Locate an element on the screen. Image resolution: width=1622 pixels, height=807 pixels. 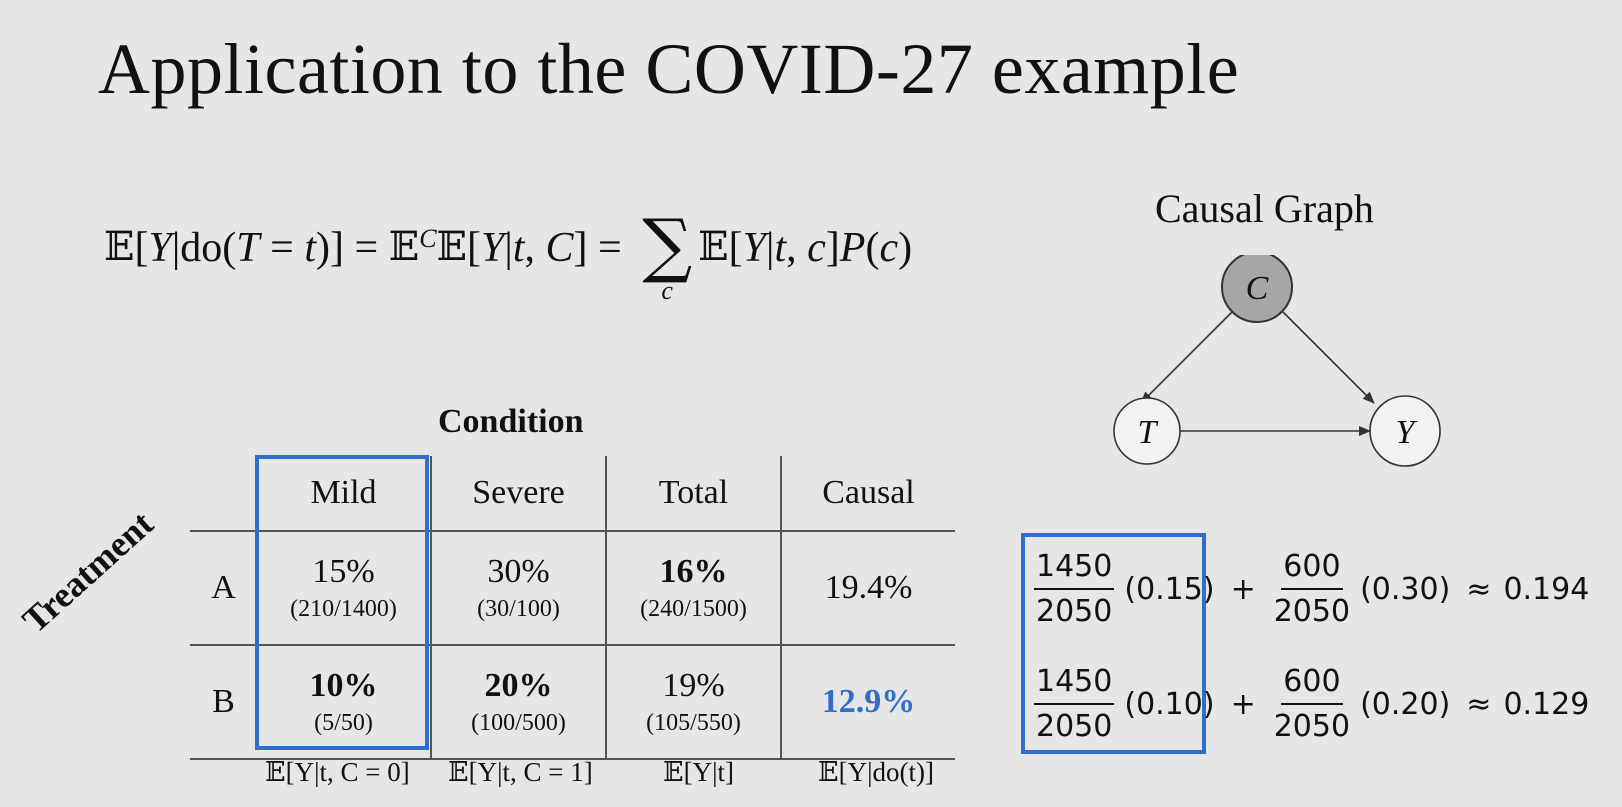
expression-label-total: 𝔼[Y|t] is located at coordinates (698, 772).